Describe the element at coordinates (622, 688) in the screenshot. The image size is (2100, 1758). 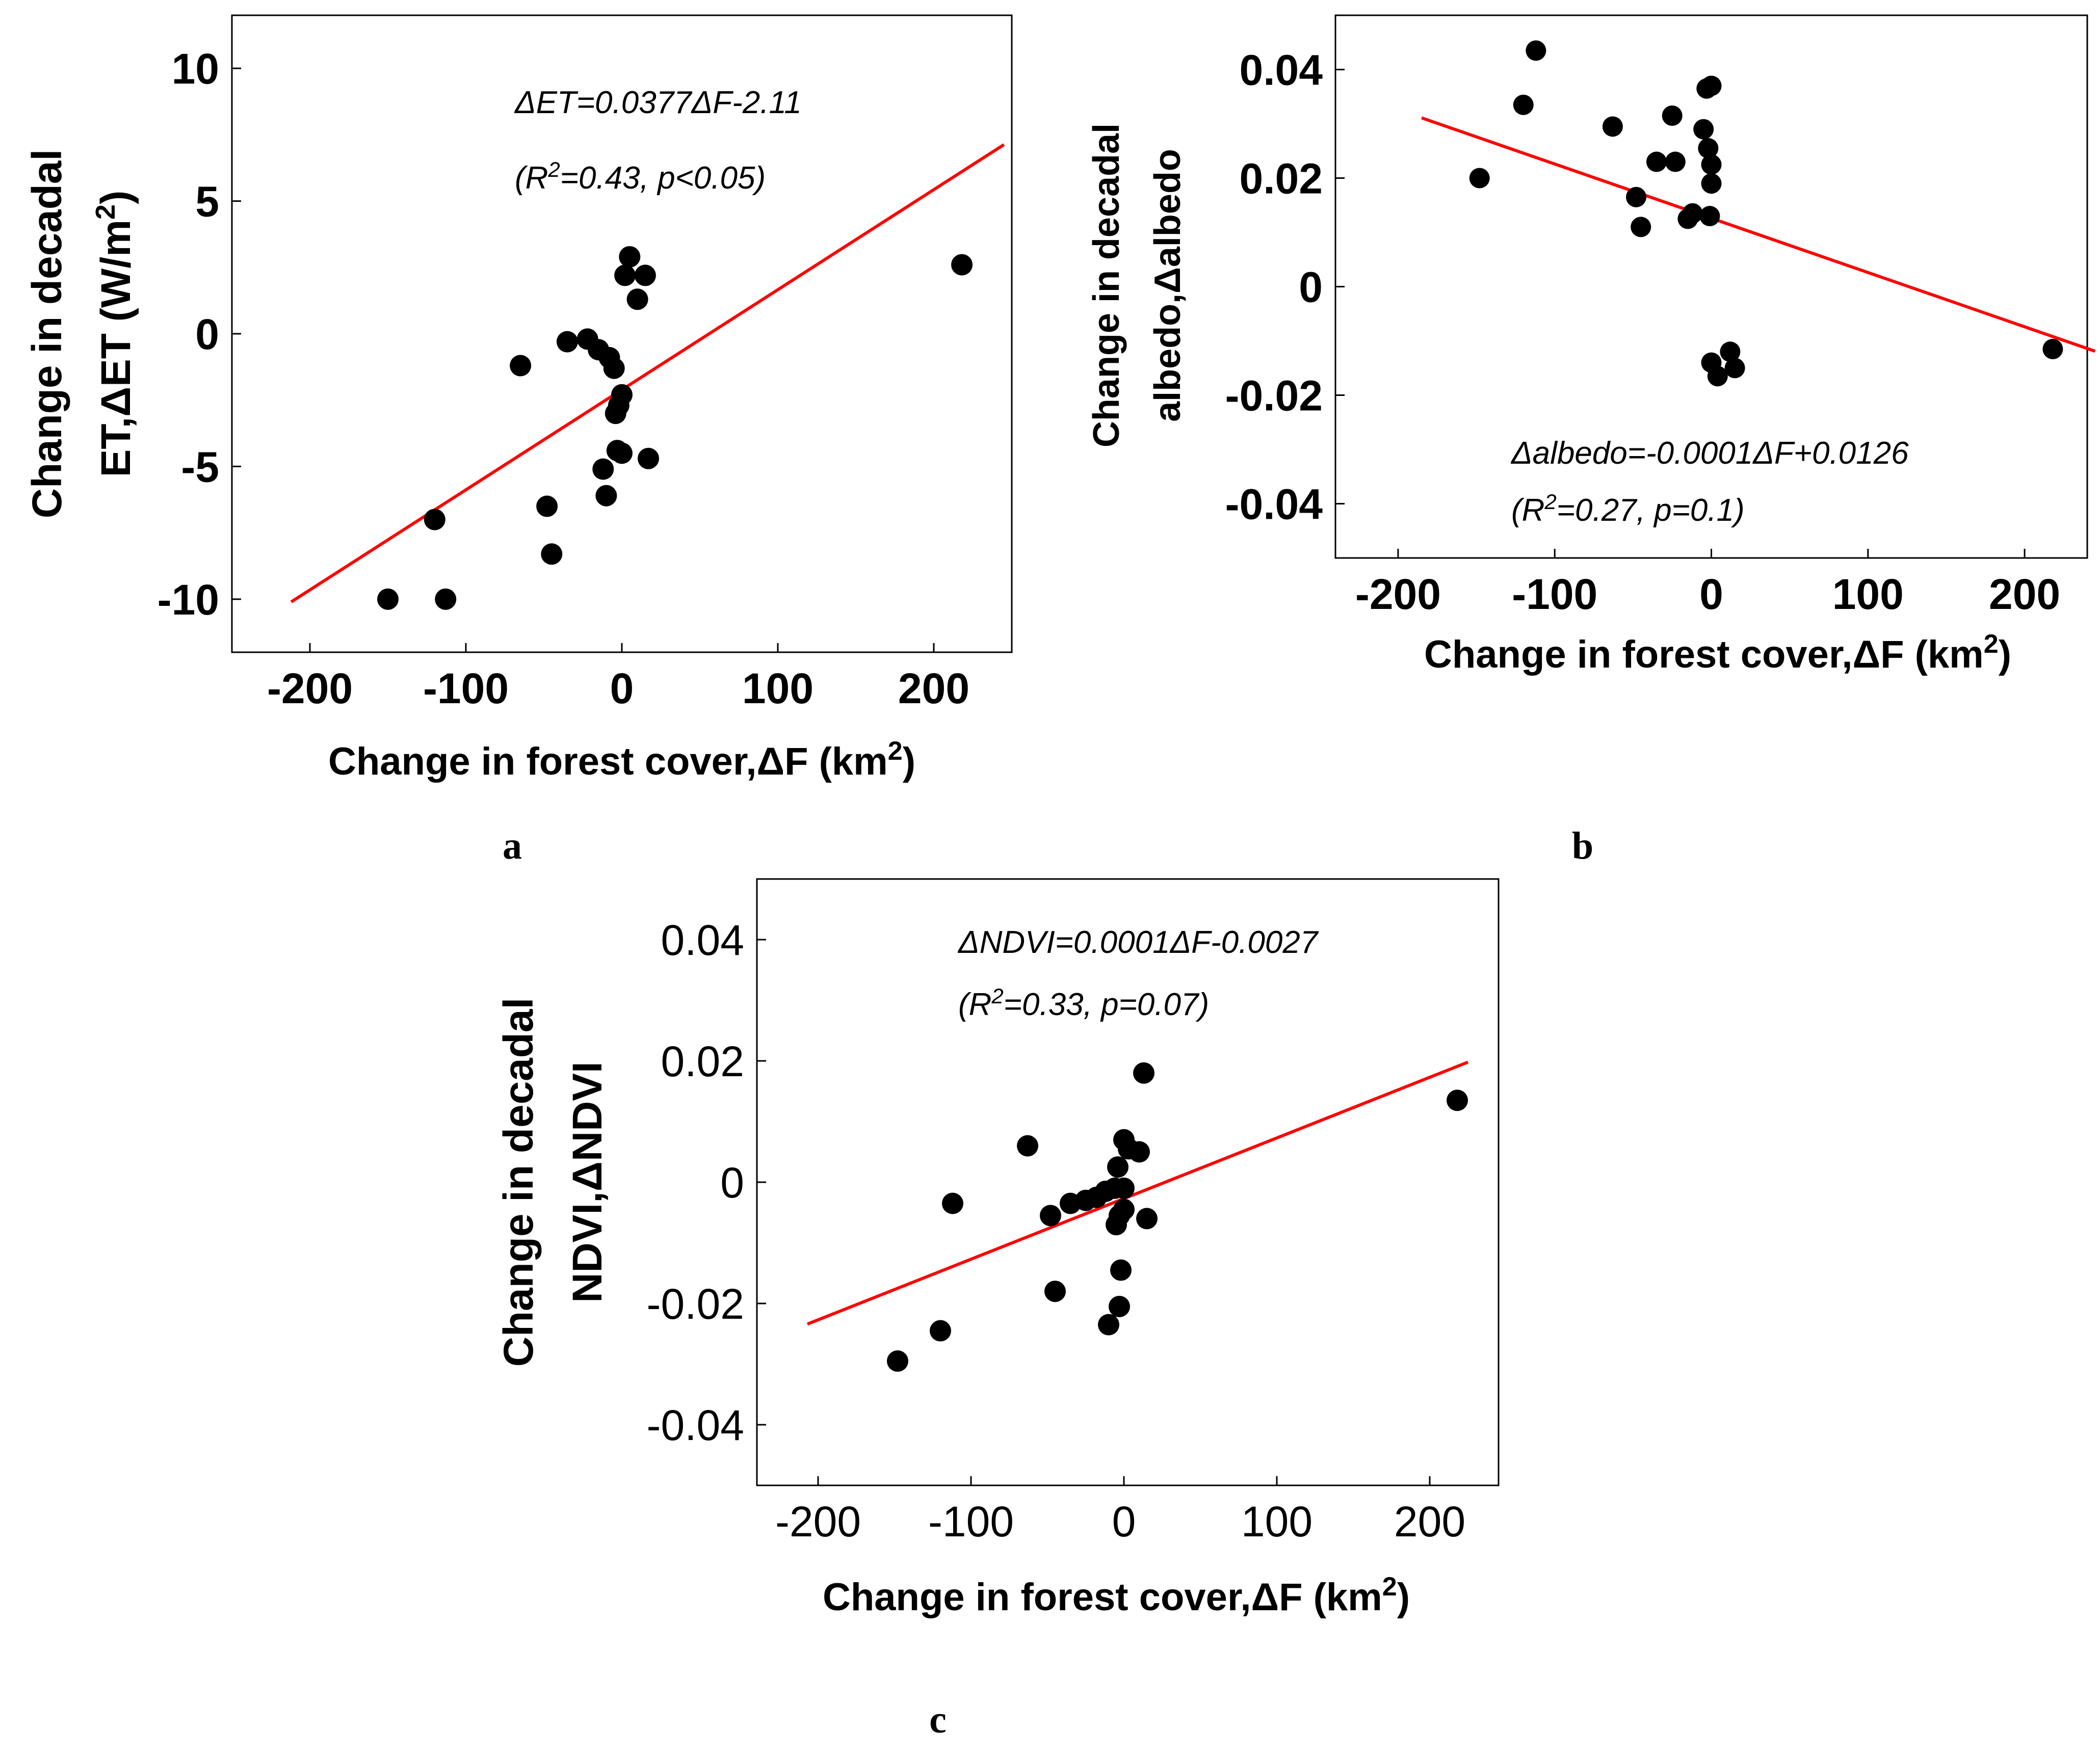
I see `panel-a-x-tick-label: 0` at that location.